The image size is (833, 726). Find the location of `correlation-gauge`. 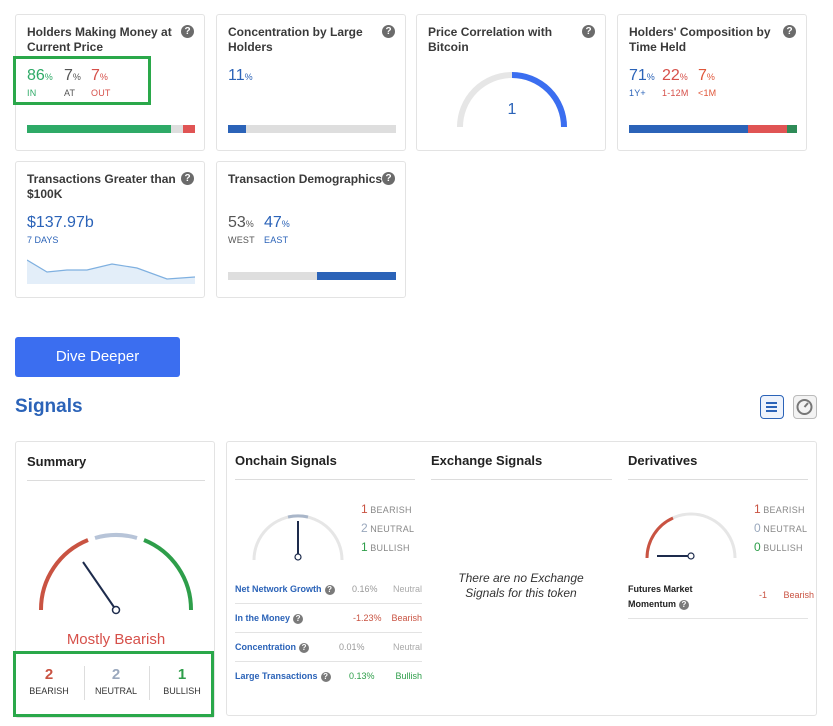

correlation-gauge is located at coordinates (512, 100).